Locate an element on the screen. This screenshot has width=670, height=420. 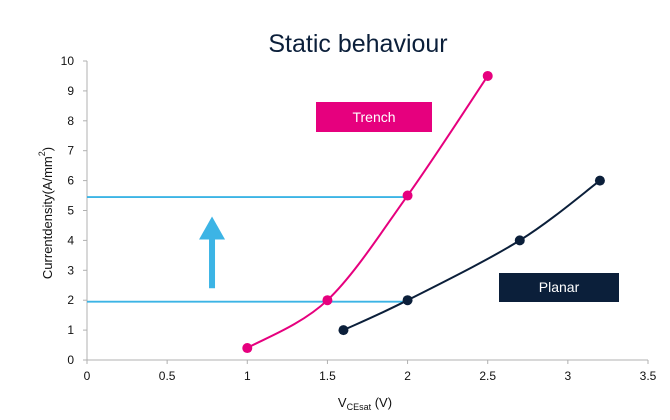
arrow-head is located at coordinates (212, 228).